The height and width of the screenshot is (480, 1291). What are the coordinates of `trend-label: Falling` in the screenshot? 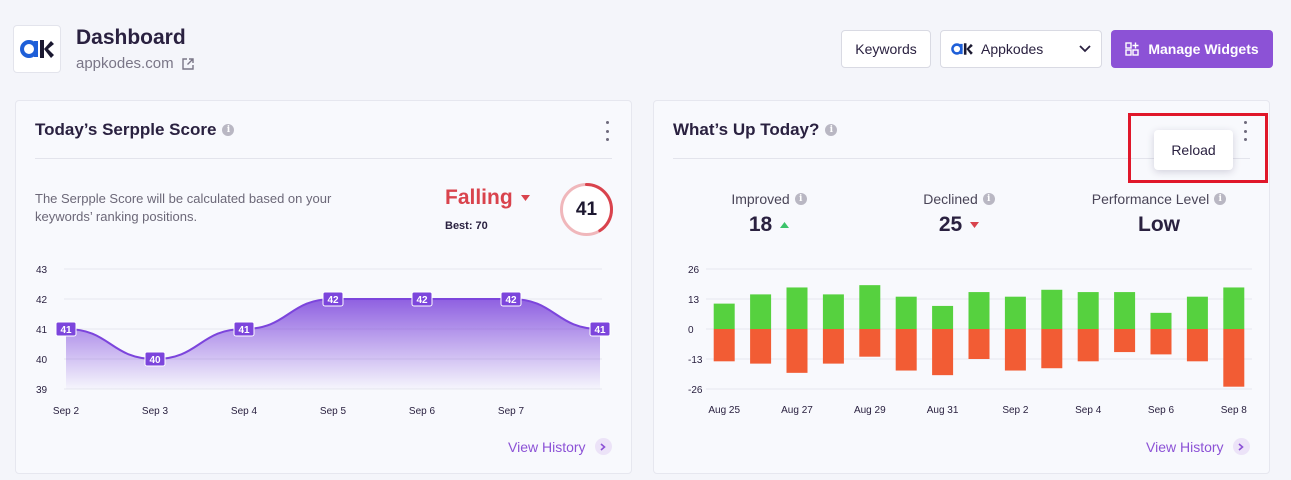 It's located at (479, 197).